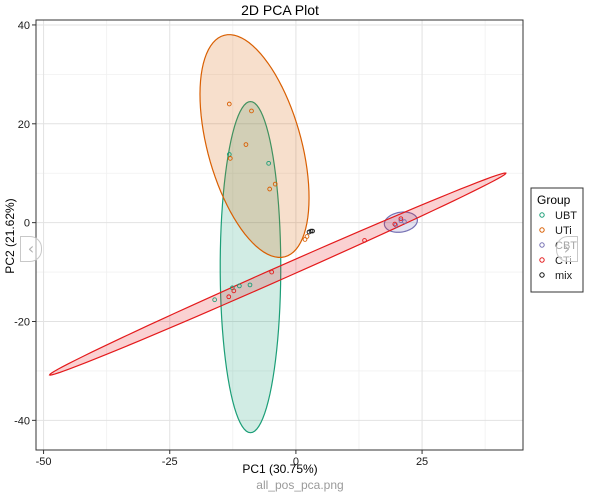  I want to click on chevron-right-icon: ›, so click(567, 248).